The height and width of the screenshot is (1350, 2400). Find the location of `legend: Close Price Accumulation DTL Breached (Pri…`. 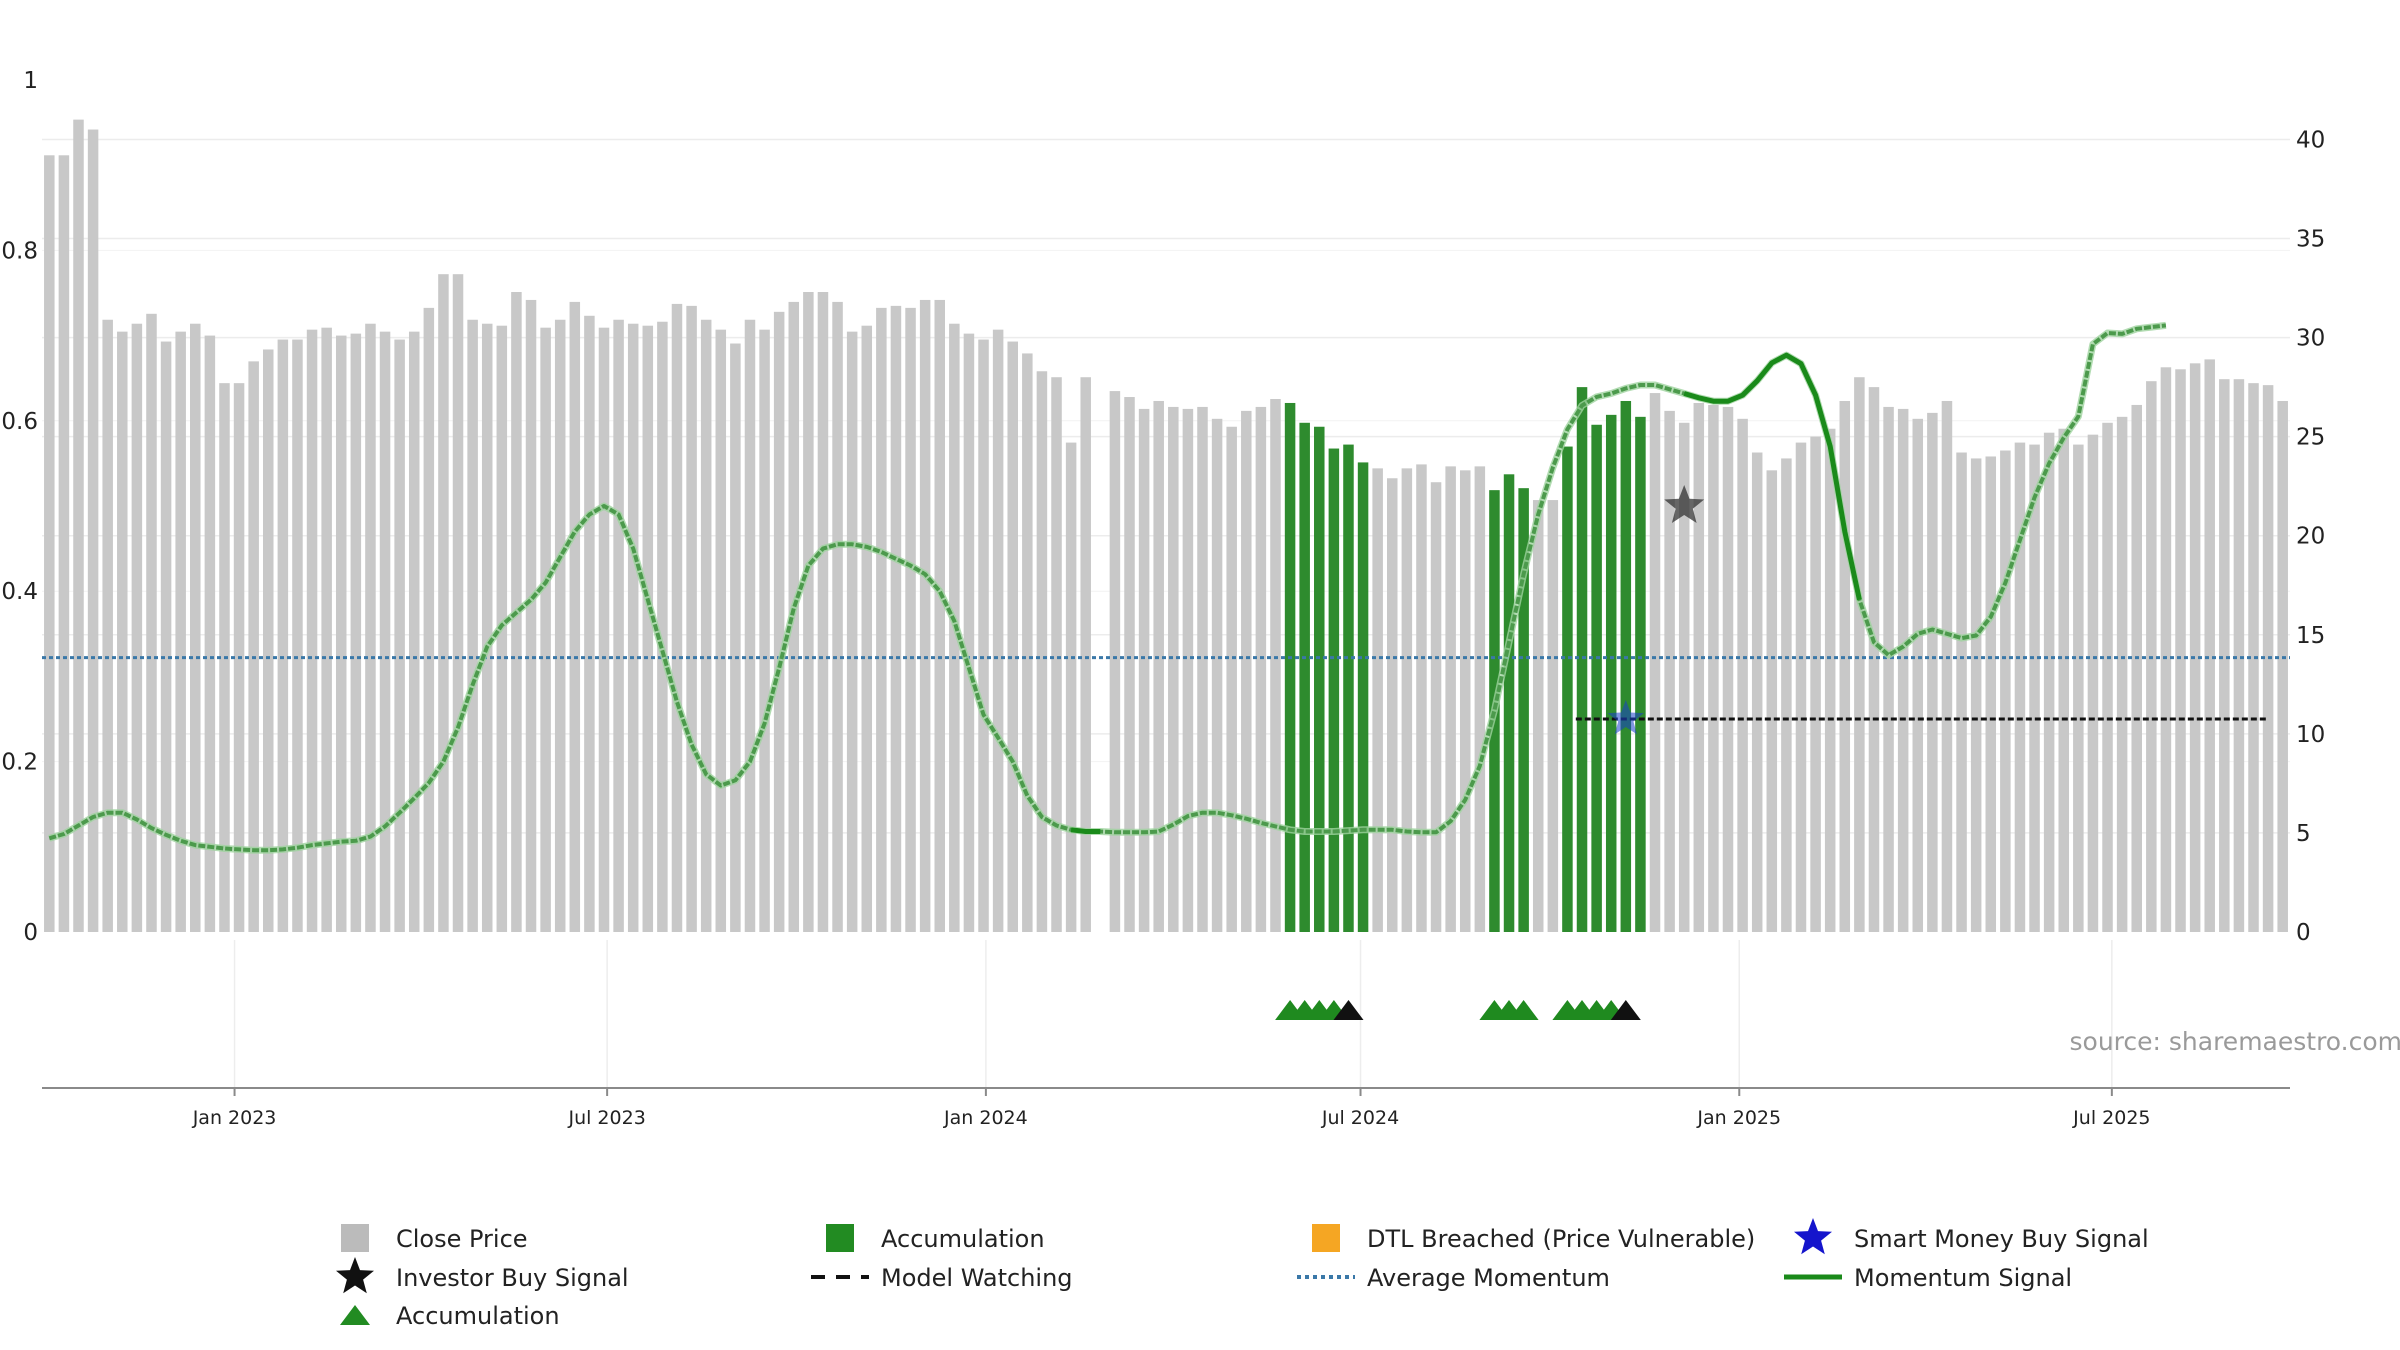

legend: Close Price Accumulation DTL Breached (Pri… is located at coordinates (1242, 1274).